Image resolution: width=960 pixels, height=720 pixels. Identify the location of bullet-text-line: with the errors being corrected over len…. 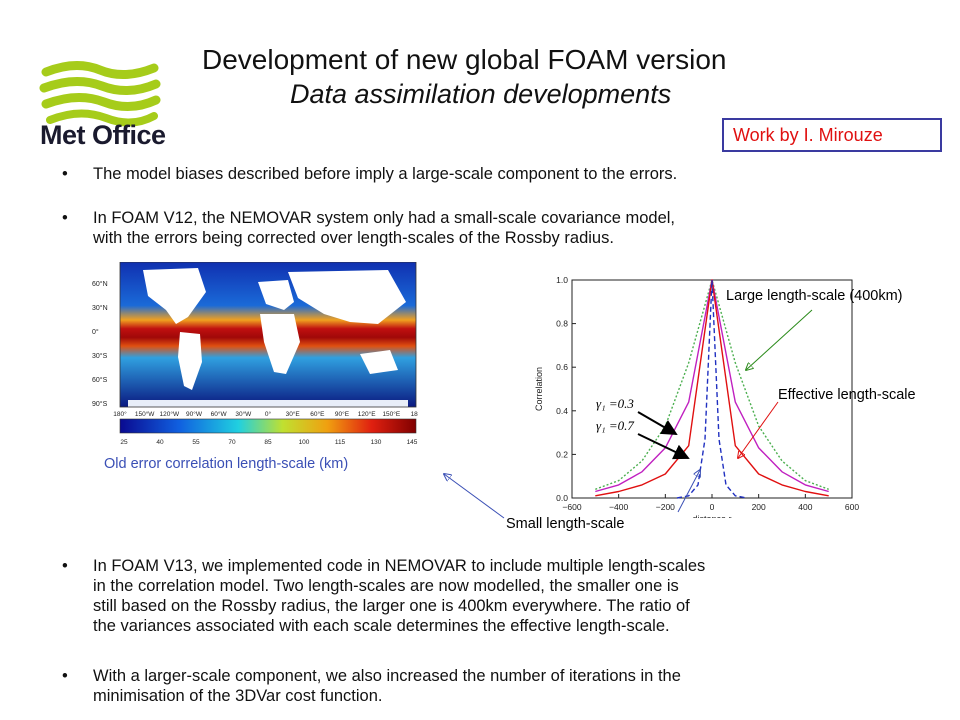
(353, 238).